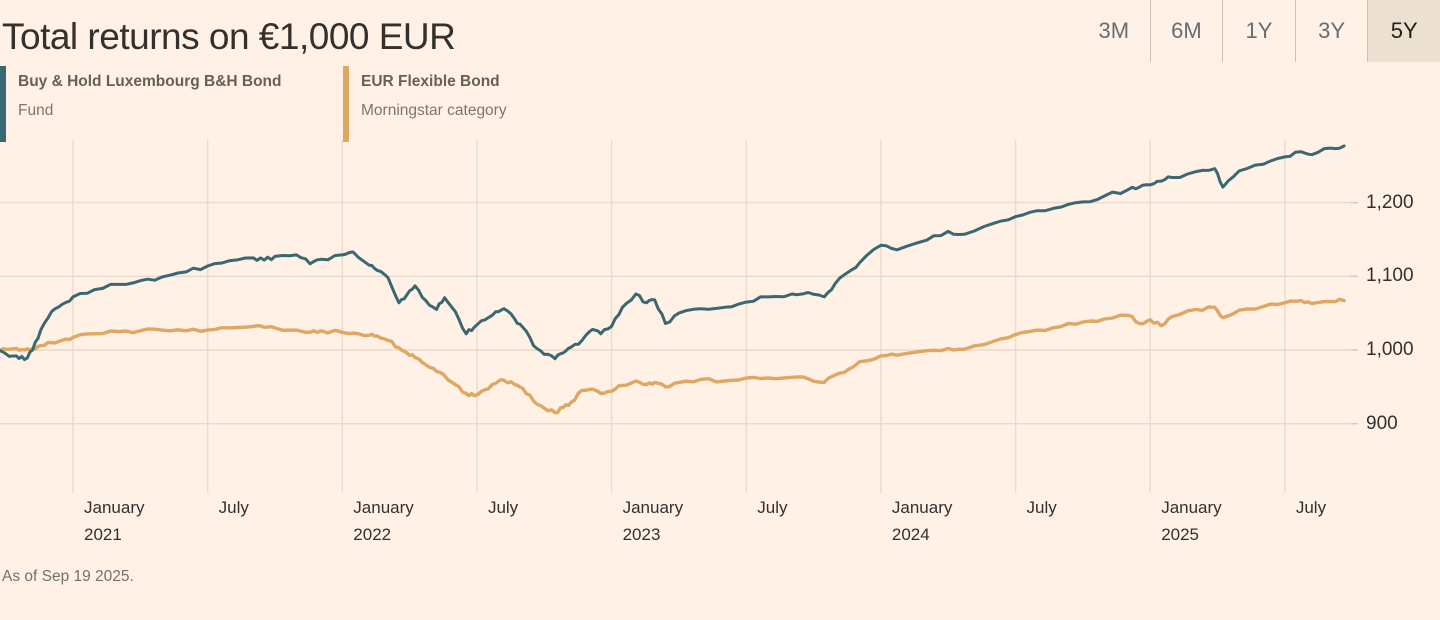 Image resolution: width=1440 pixels, height=620 pixels. What do you see at coordinates (434, 110) in the screenshot?
I see `legend-category-type: Morningstar category` at bounding box center [434, 110].